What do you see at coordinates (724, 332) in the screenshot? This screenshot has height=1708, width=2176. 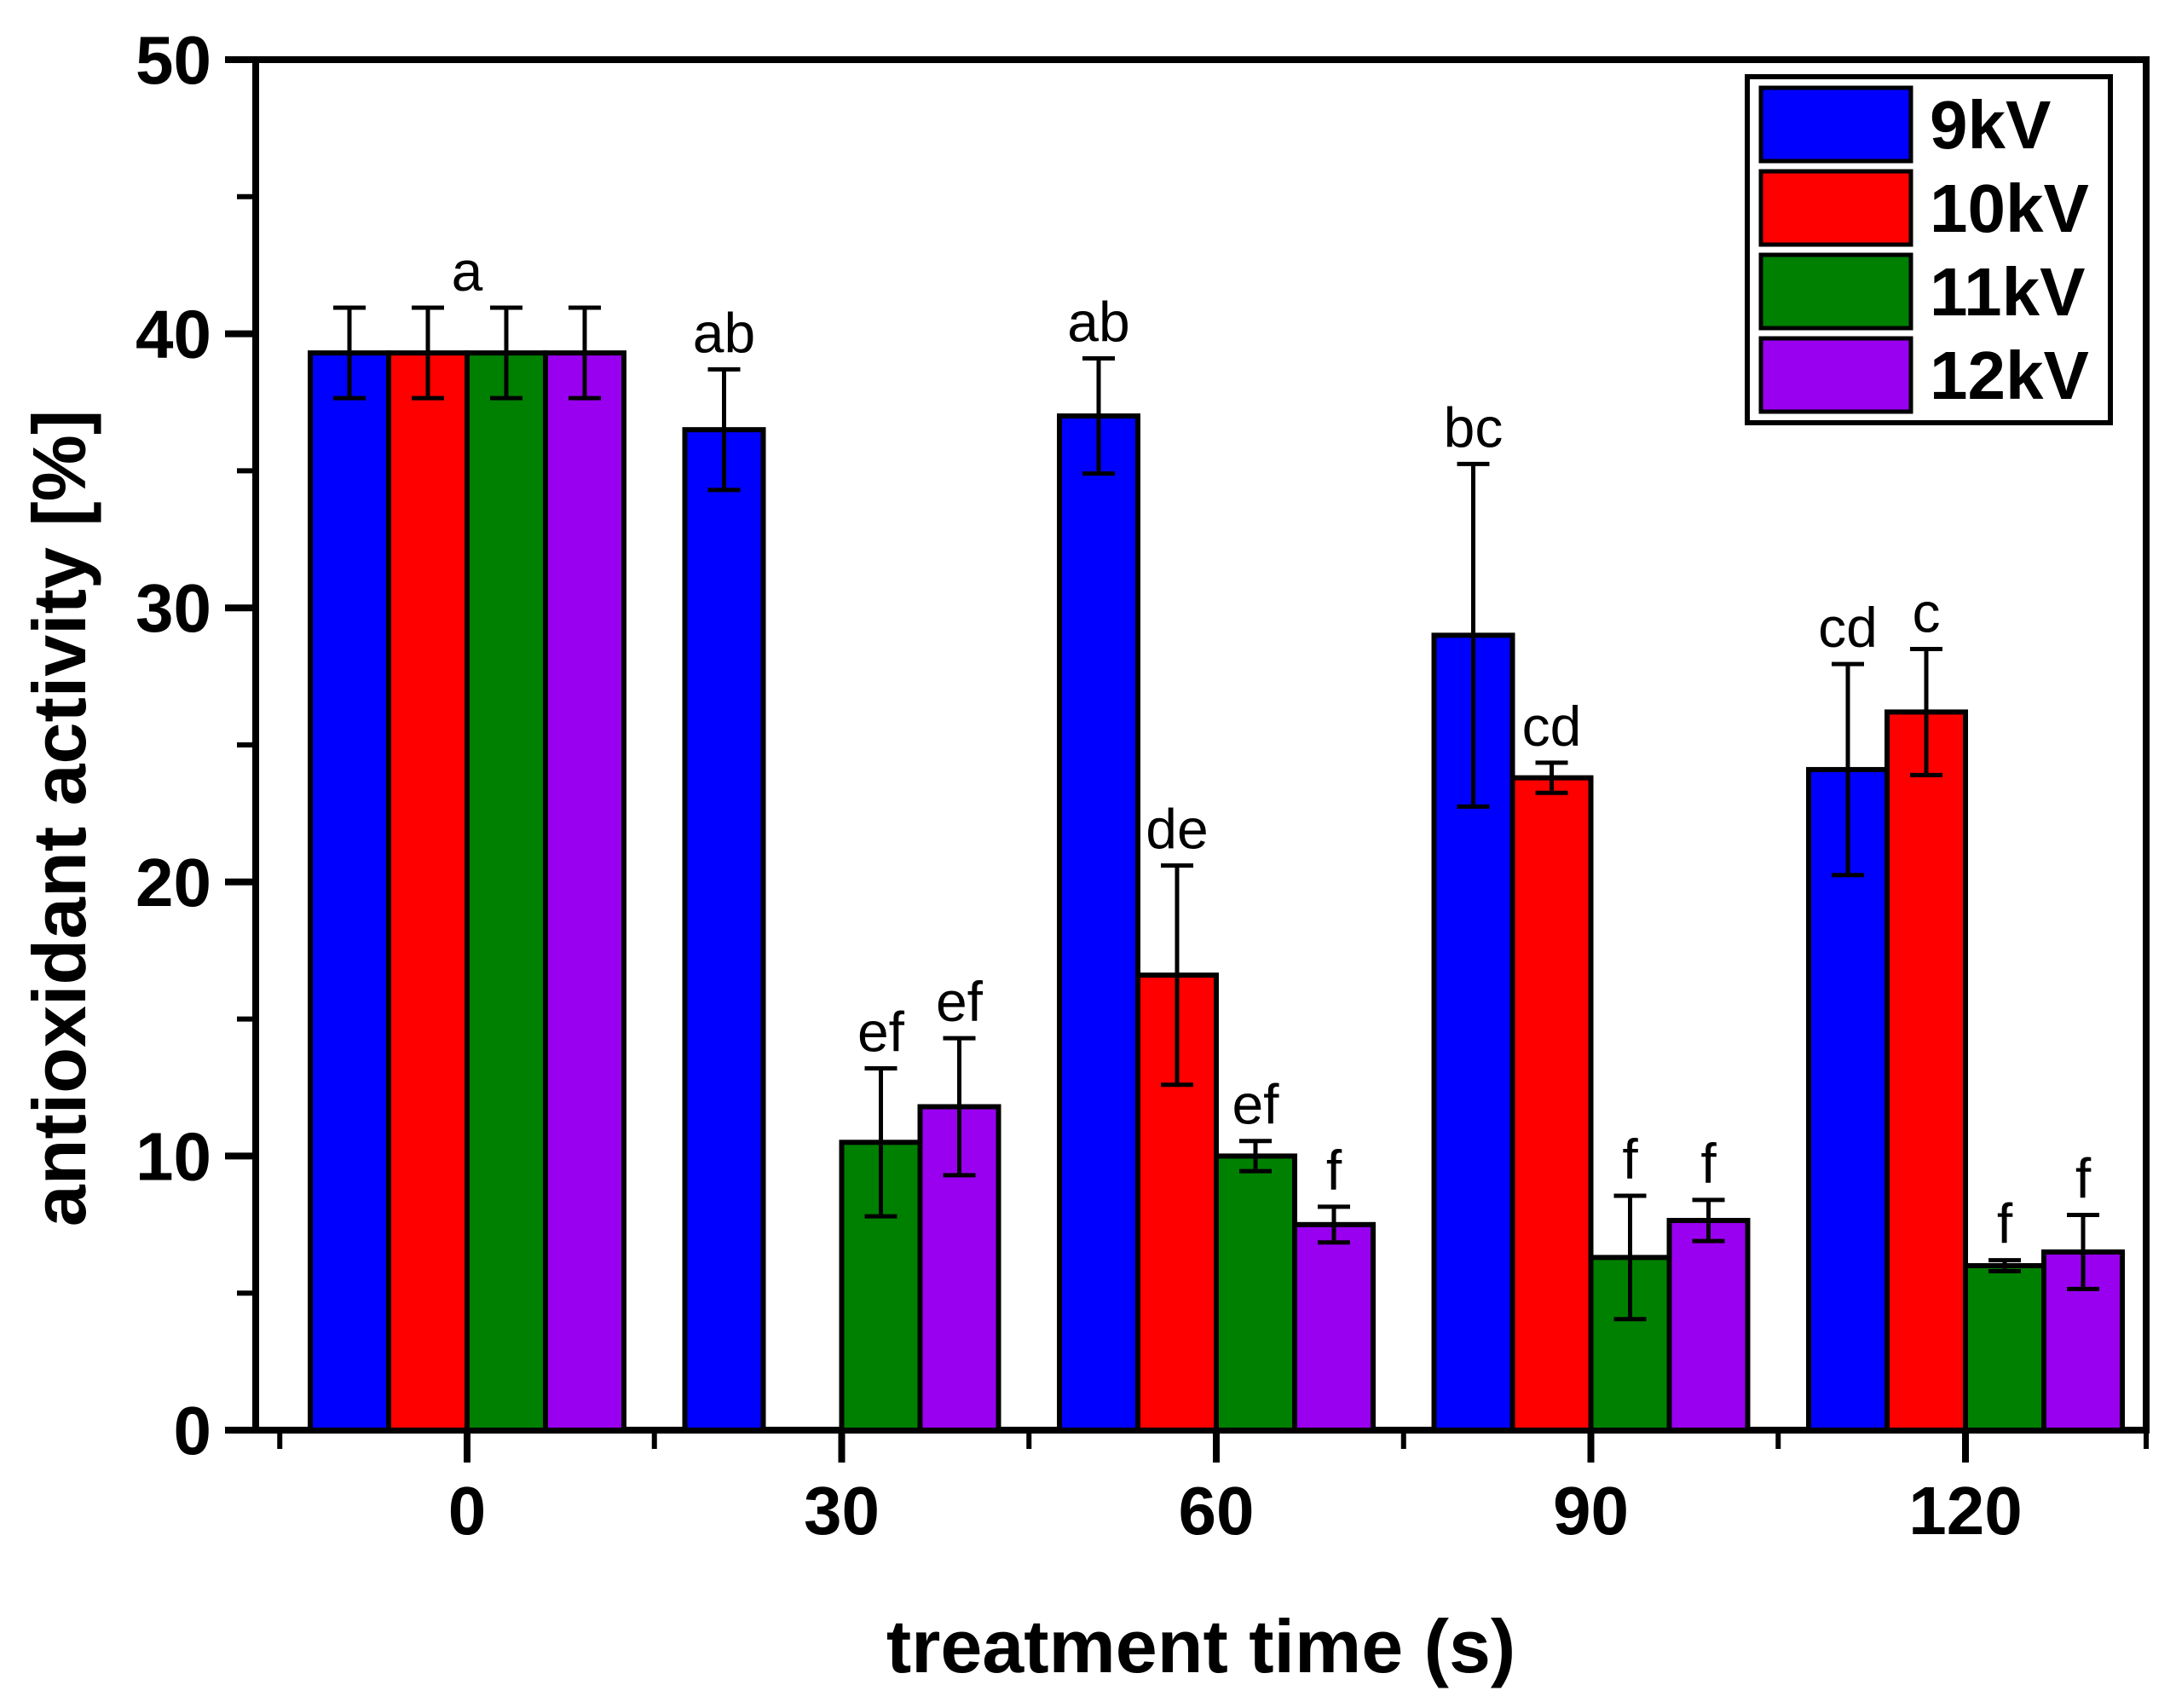 I see `sig-letter-9kV-t30: ab` at bounding box center [724, 332].